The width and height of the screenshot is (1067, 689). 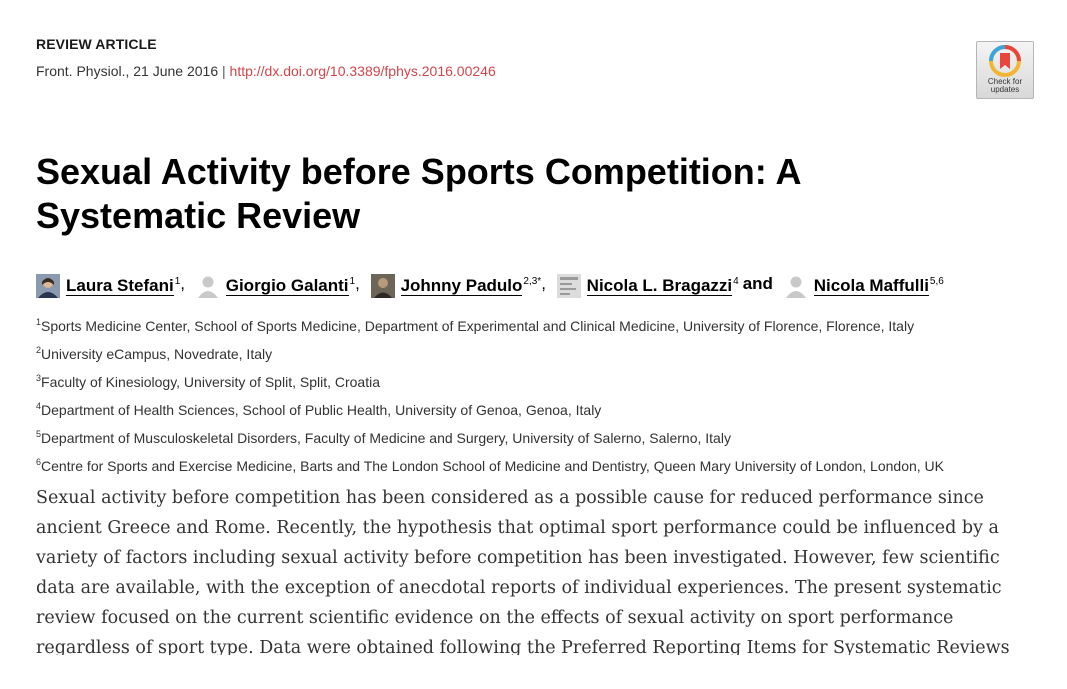 I want to click on author-laura-stefani: Laura Stefani1, so click(x=108, y=284).